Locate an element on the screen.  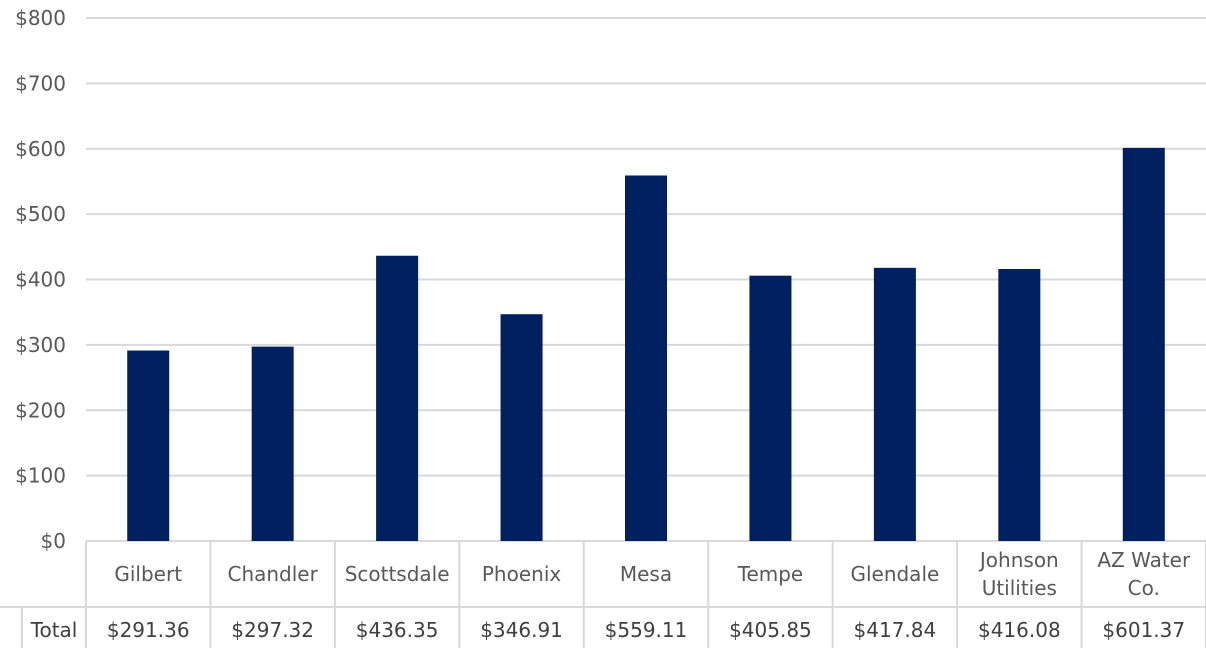
y-tick-label: $600 is located at coordinates (40, 149).